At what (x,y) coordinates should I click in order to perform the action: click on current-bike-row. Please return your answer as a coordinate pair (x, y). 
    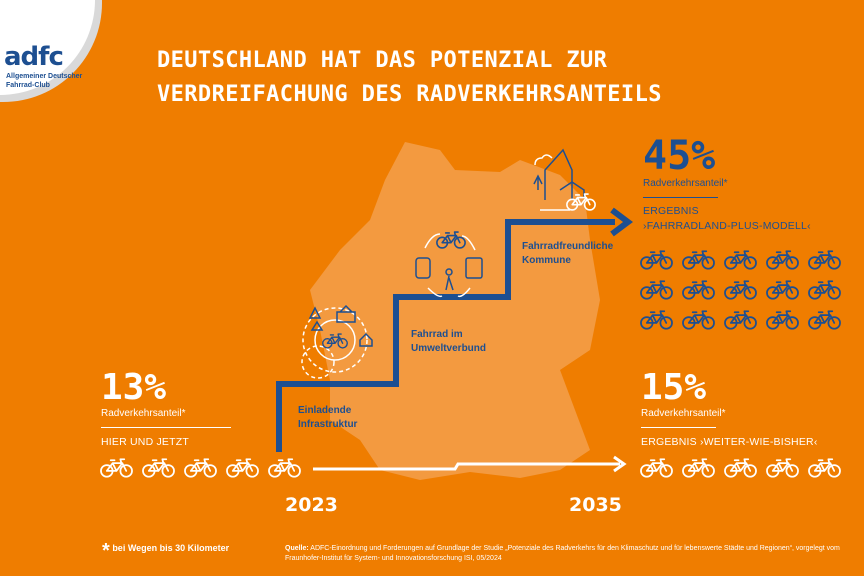
    Looking at the image, I should click on (200, 468).